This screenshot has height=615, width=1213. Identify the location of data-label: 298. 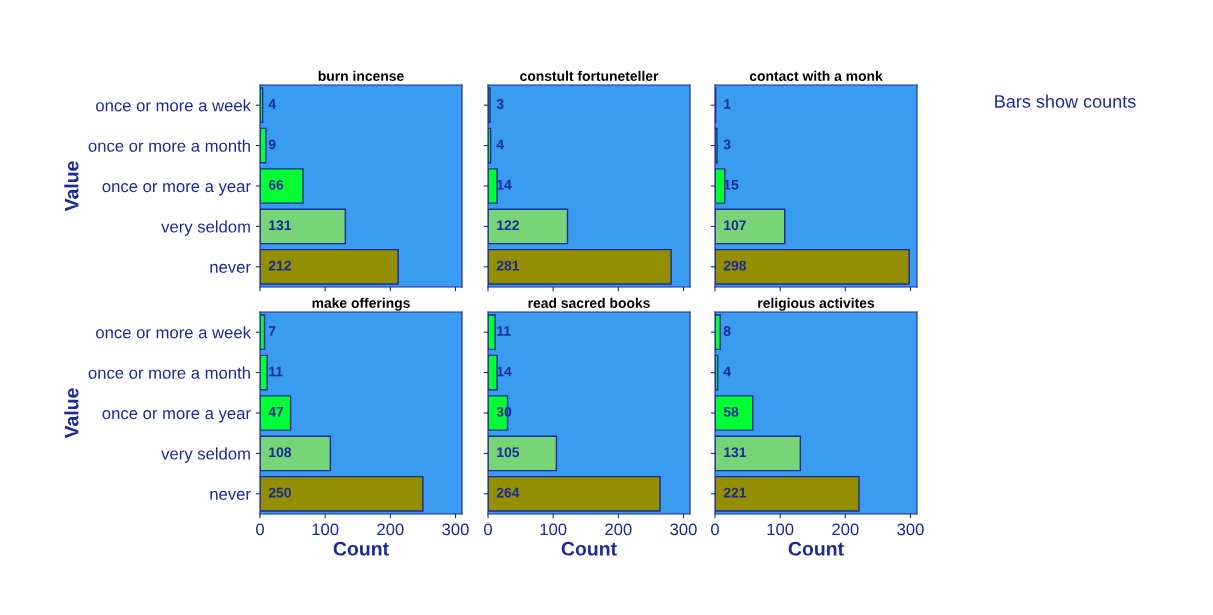
(735, 265).